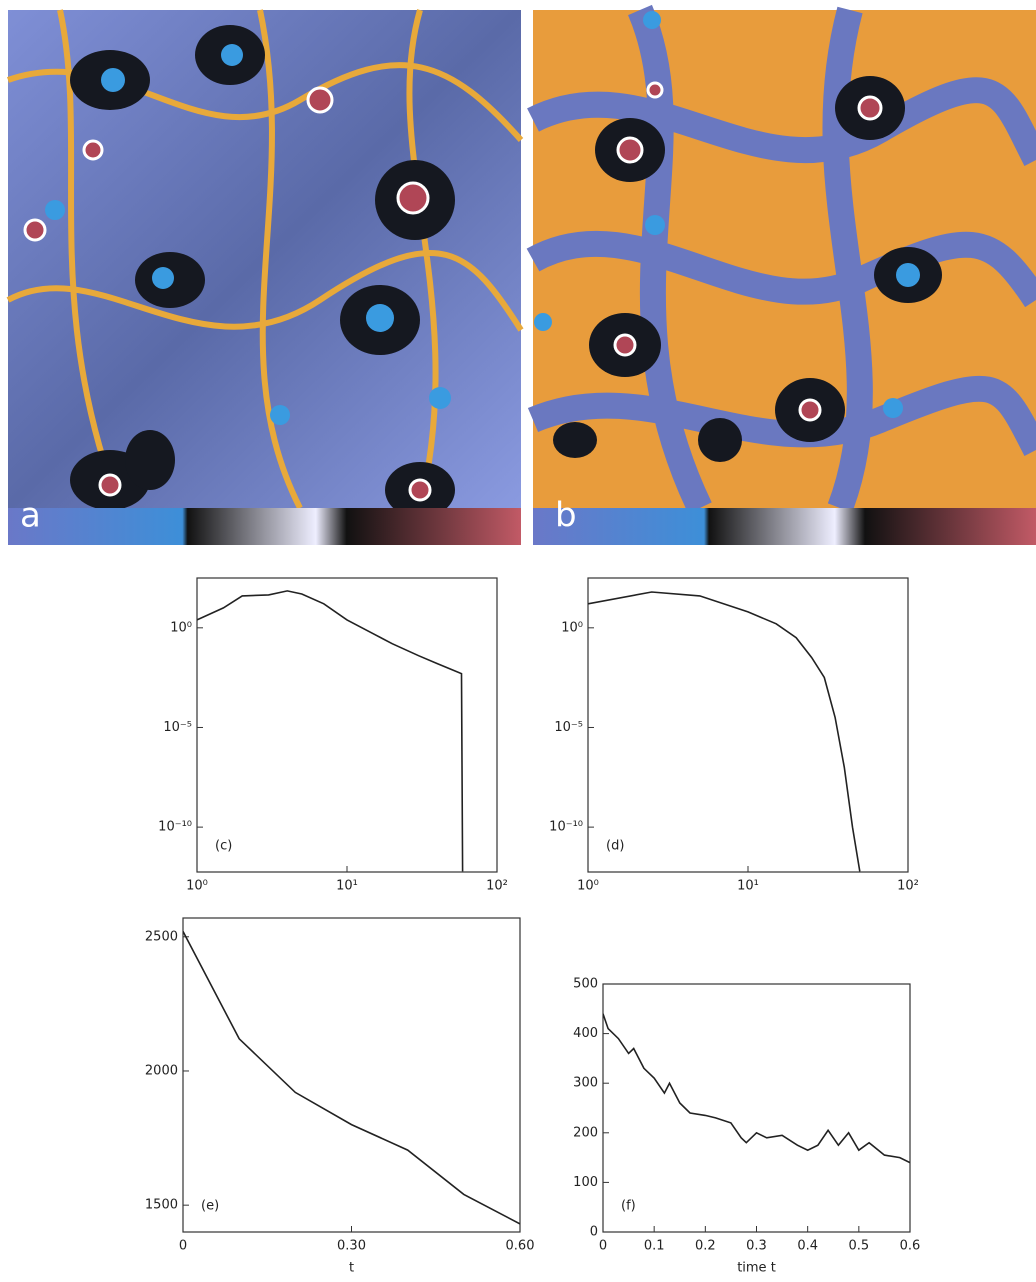  What do you see at coordinates (161, 936) in the screenshot?
I see `y-tick-label: 2500` at bounding box center [161, 936].